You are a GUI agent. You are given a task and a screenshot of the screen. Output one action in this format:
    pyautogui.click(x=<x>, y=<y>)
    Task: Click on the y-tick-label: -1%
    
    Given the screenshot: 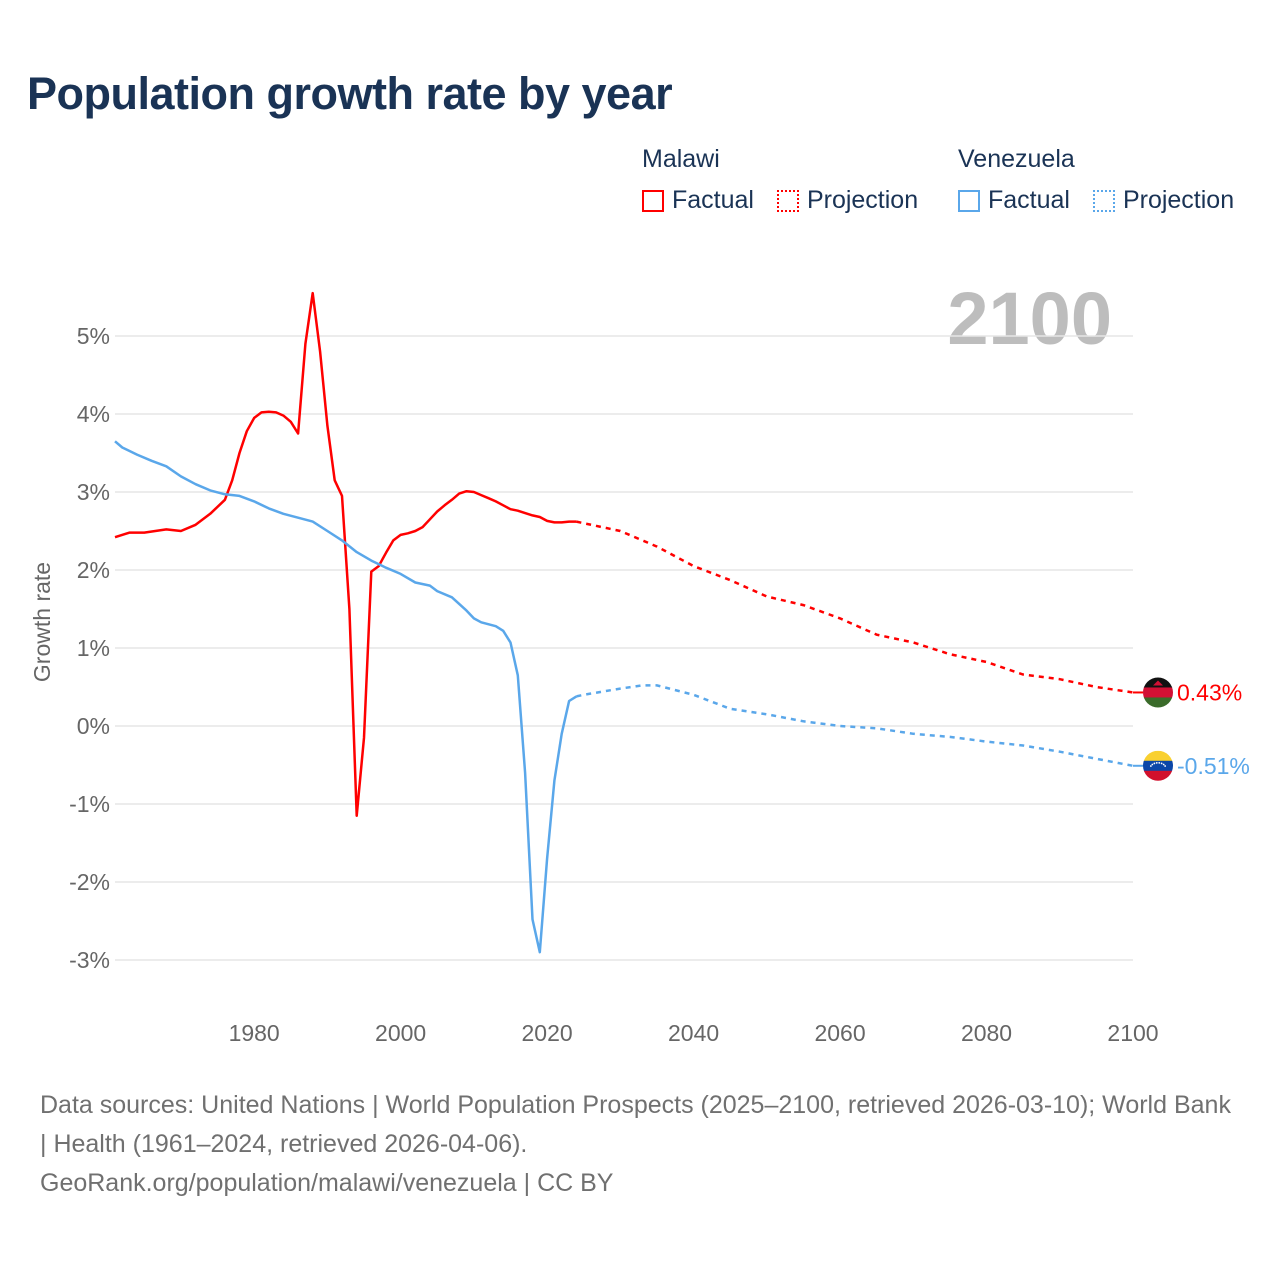 What is the action you would take?
    pyautogui.click(x=89, y=804)
    